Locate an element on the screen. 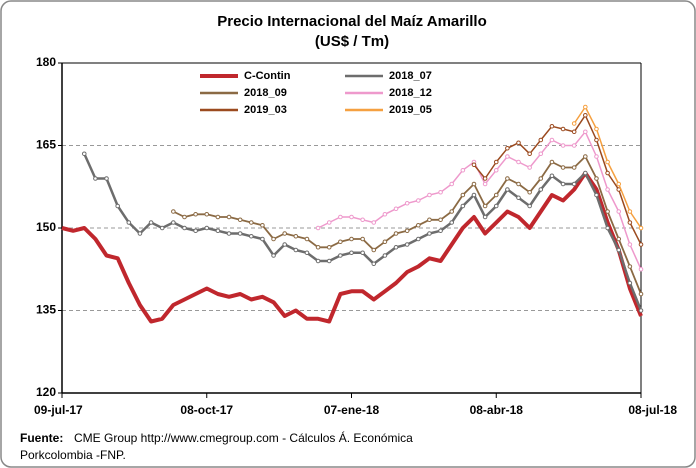  x-tick-label: 08-oct-17 is located at coordinates (206, 410).